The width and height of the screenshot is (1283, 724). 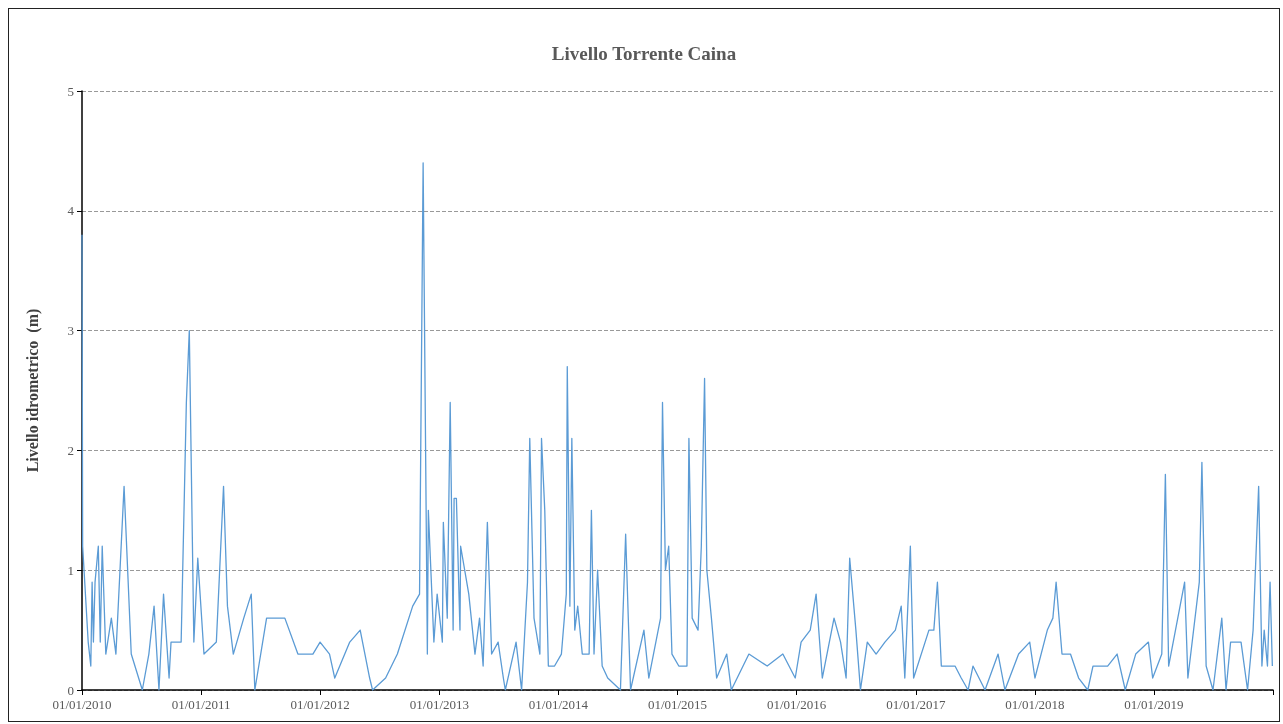 I want to click on x-tick-label: 01/01/2016, so click(x=796, y=704).